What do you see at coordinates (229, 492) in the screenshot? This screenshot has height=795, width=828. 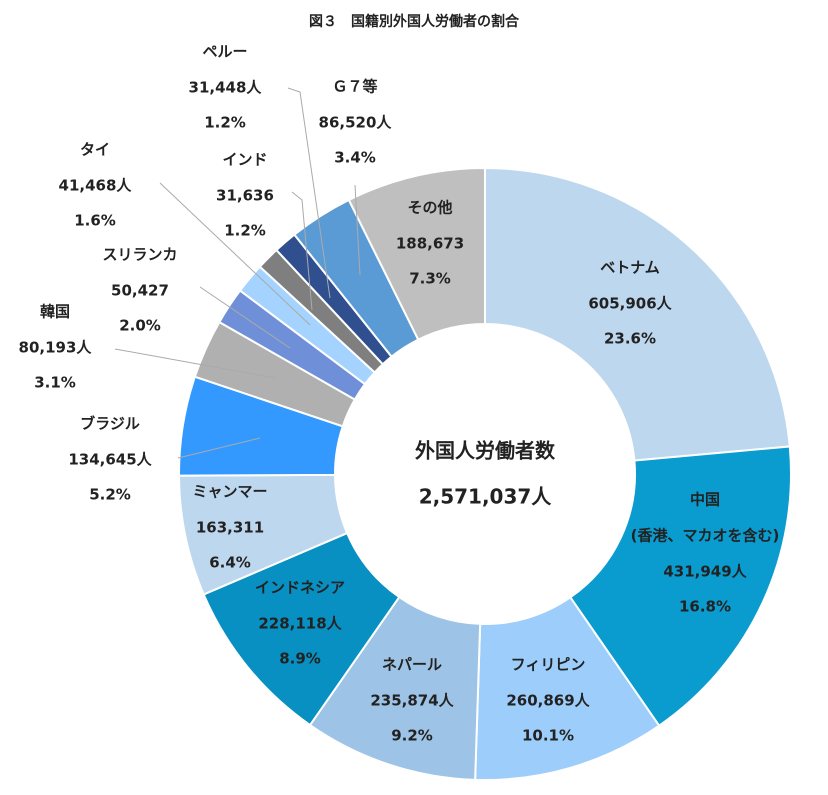 I see `category-label: ミャンマー` at bounding box center [229, 492].